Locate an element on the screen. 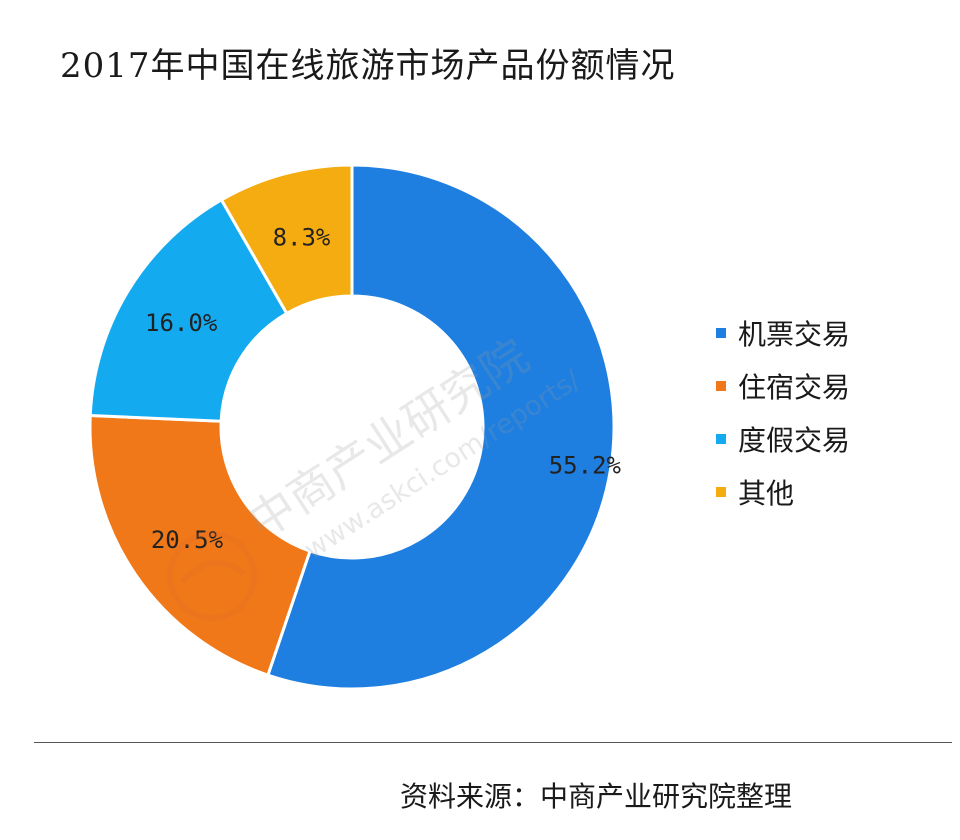 This screenshot has width=960, height=840. legend-item-flight: 机票交易 is located at coordinates (783, 334).